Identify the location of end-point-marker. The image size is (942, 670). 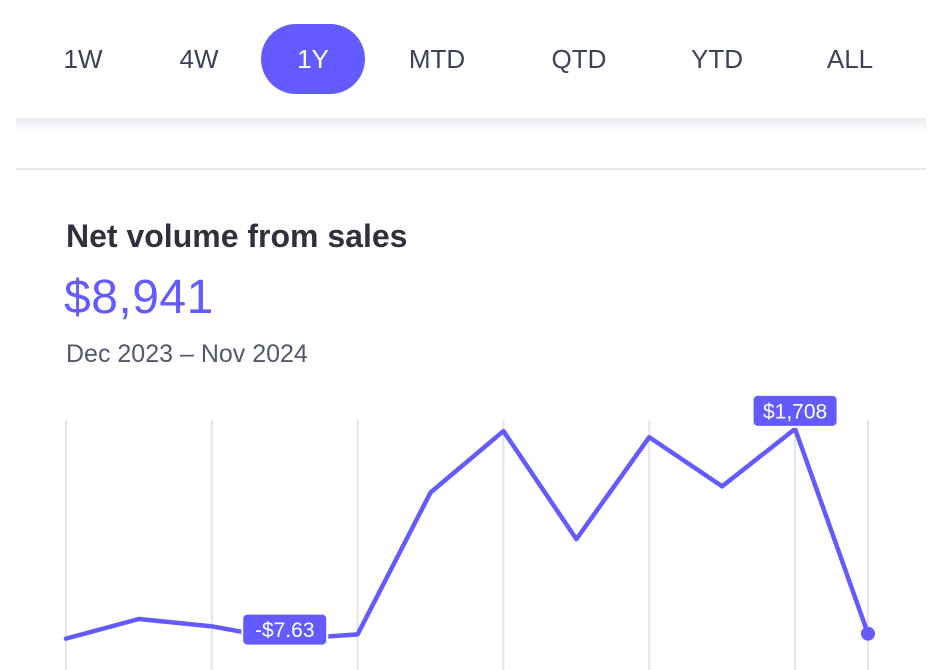
(868, 633).